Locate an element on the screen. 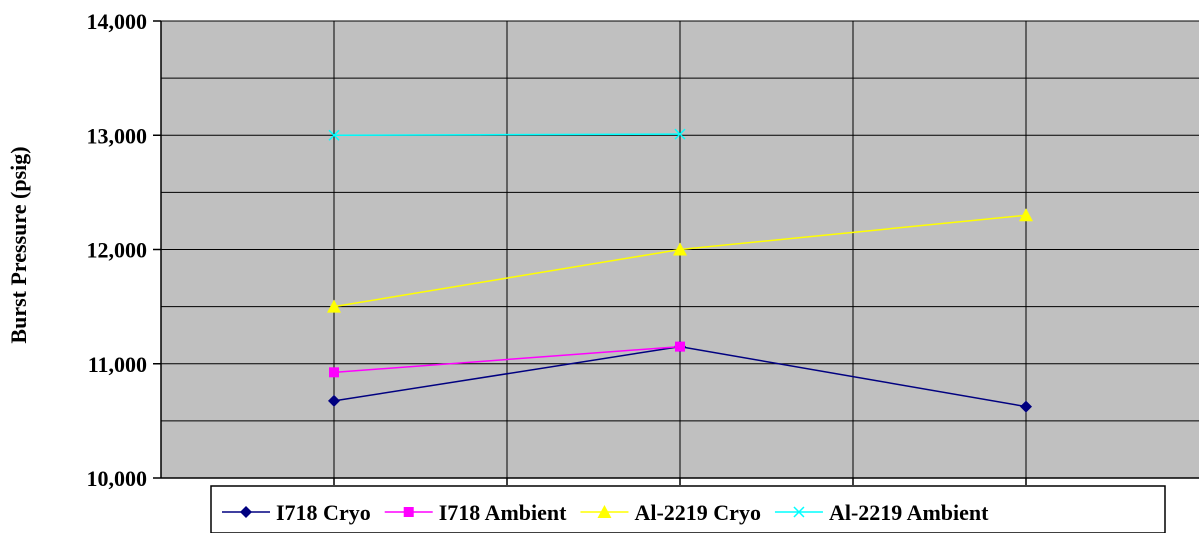 The width and height of the screenshot is (1199, 533). series-al-2219-ambient is located at coordinates (507, 134).